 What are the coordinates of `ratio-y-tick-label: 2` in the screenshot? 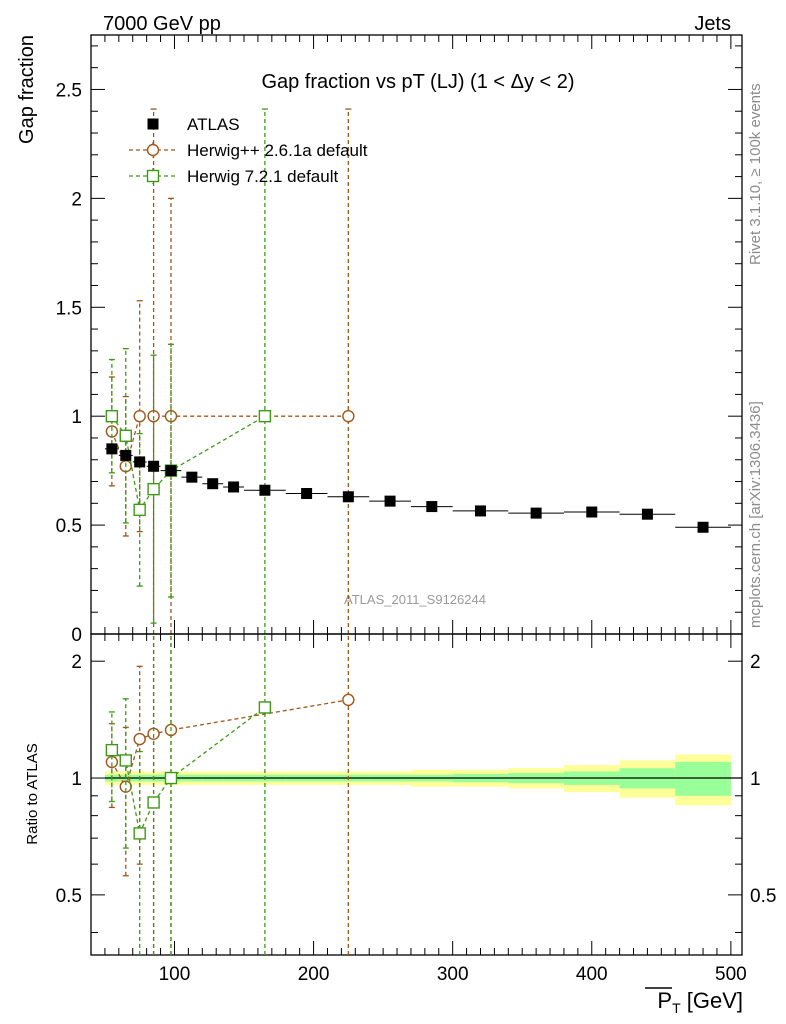 It's located at (76, 662).